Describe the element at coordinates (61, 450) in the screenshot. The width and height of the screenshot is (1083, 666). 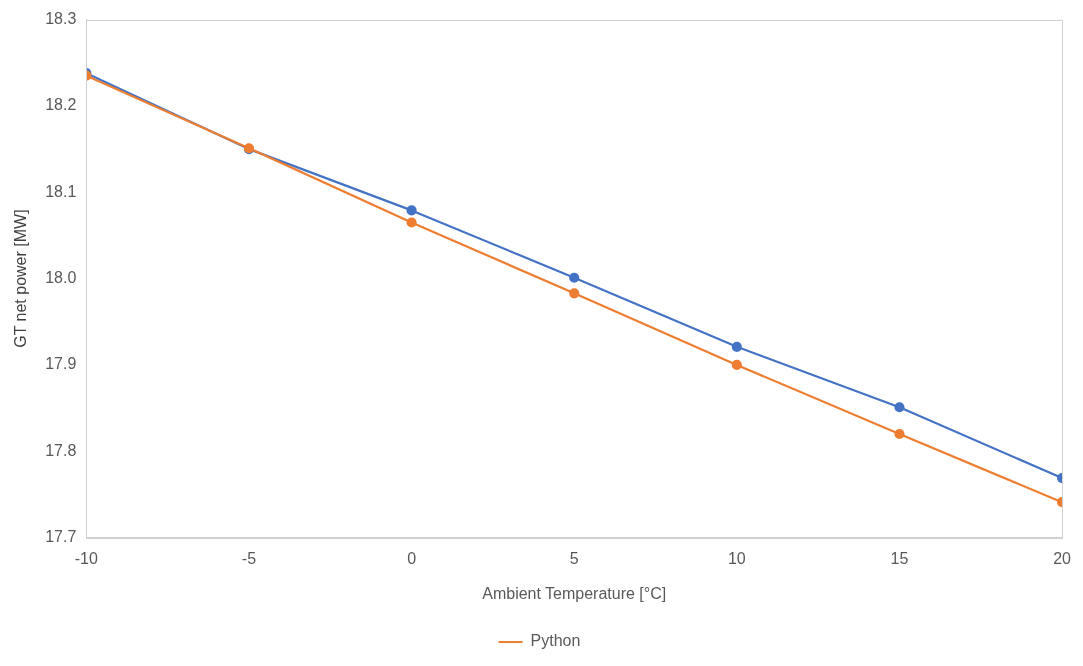
I see `y-tick-label: 17.8` at that location.